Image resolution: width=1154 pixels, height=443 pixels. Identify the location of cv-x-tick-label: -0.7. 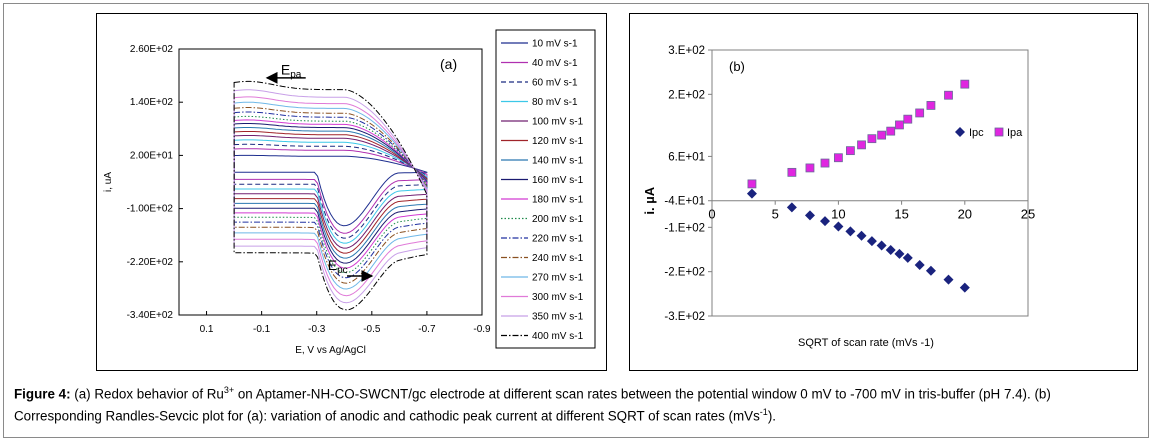
(427, 329).